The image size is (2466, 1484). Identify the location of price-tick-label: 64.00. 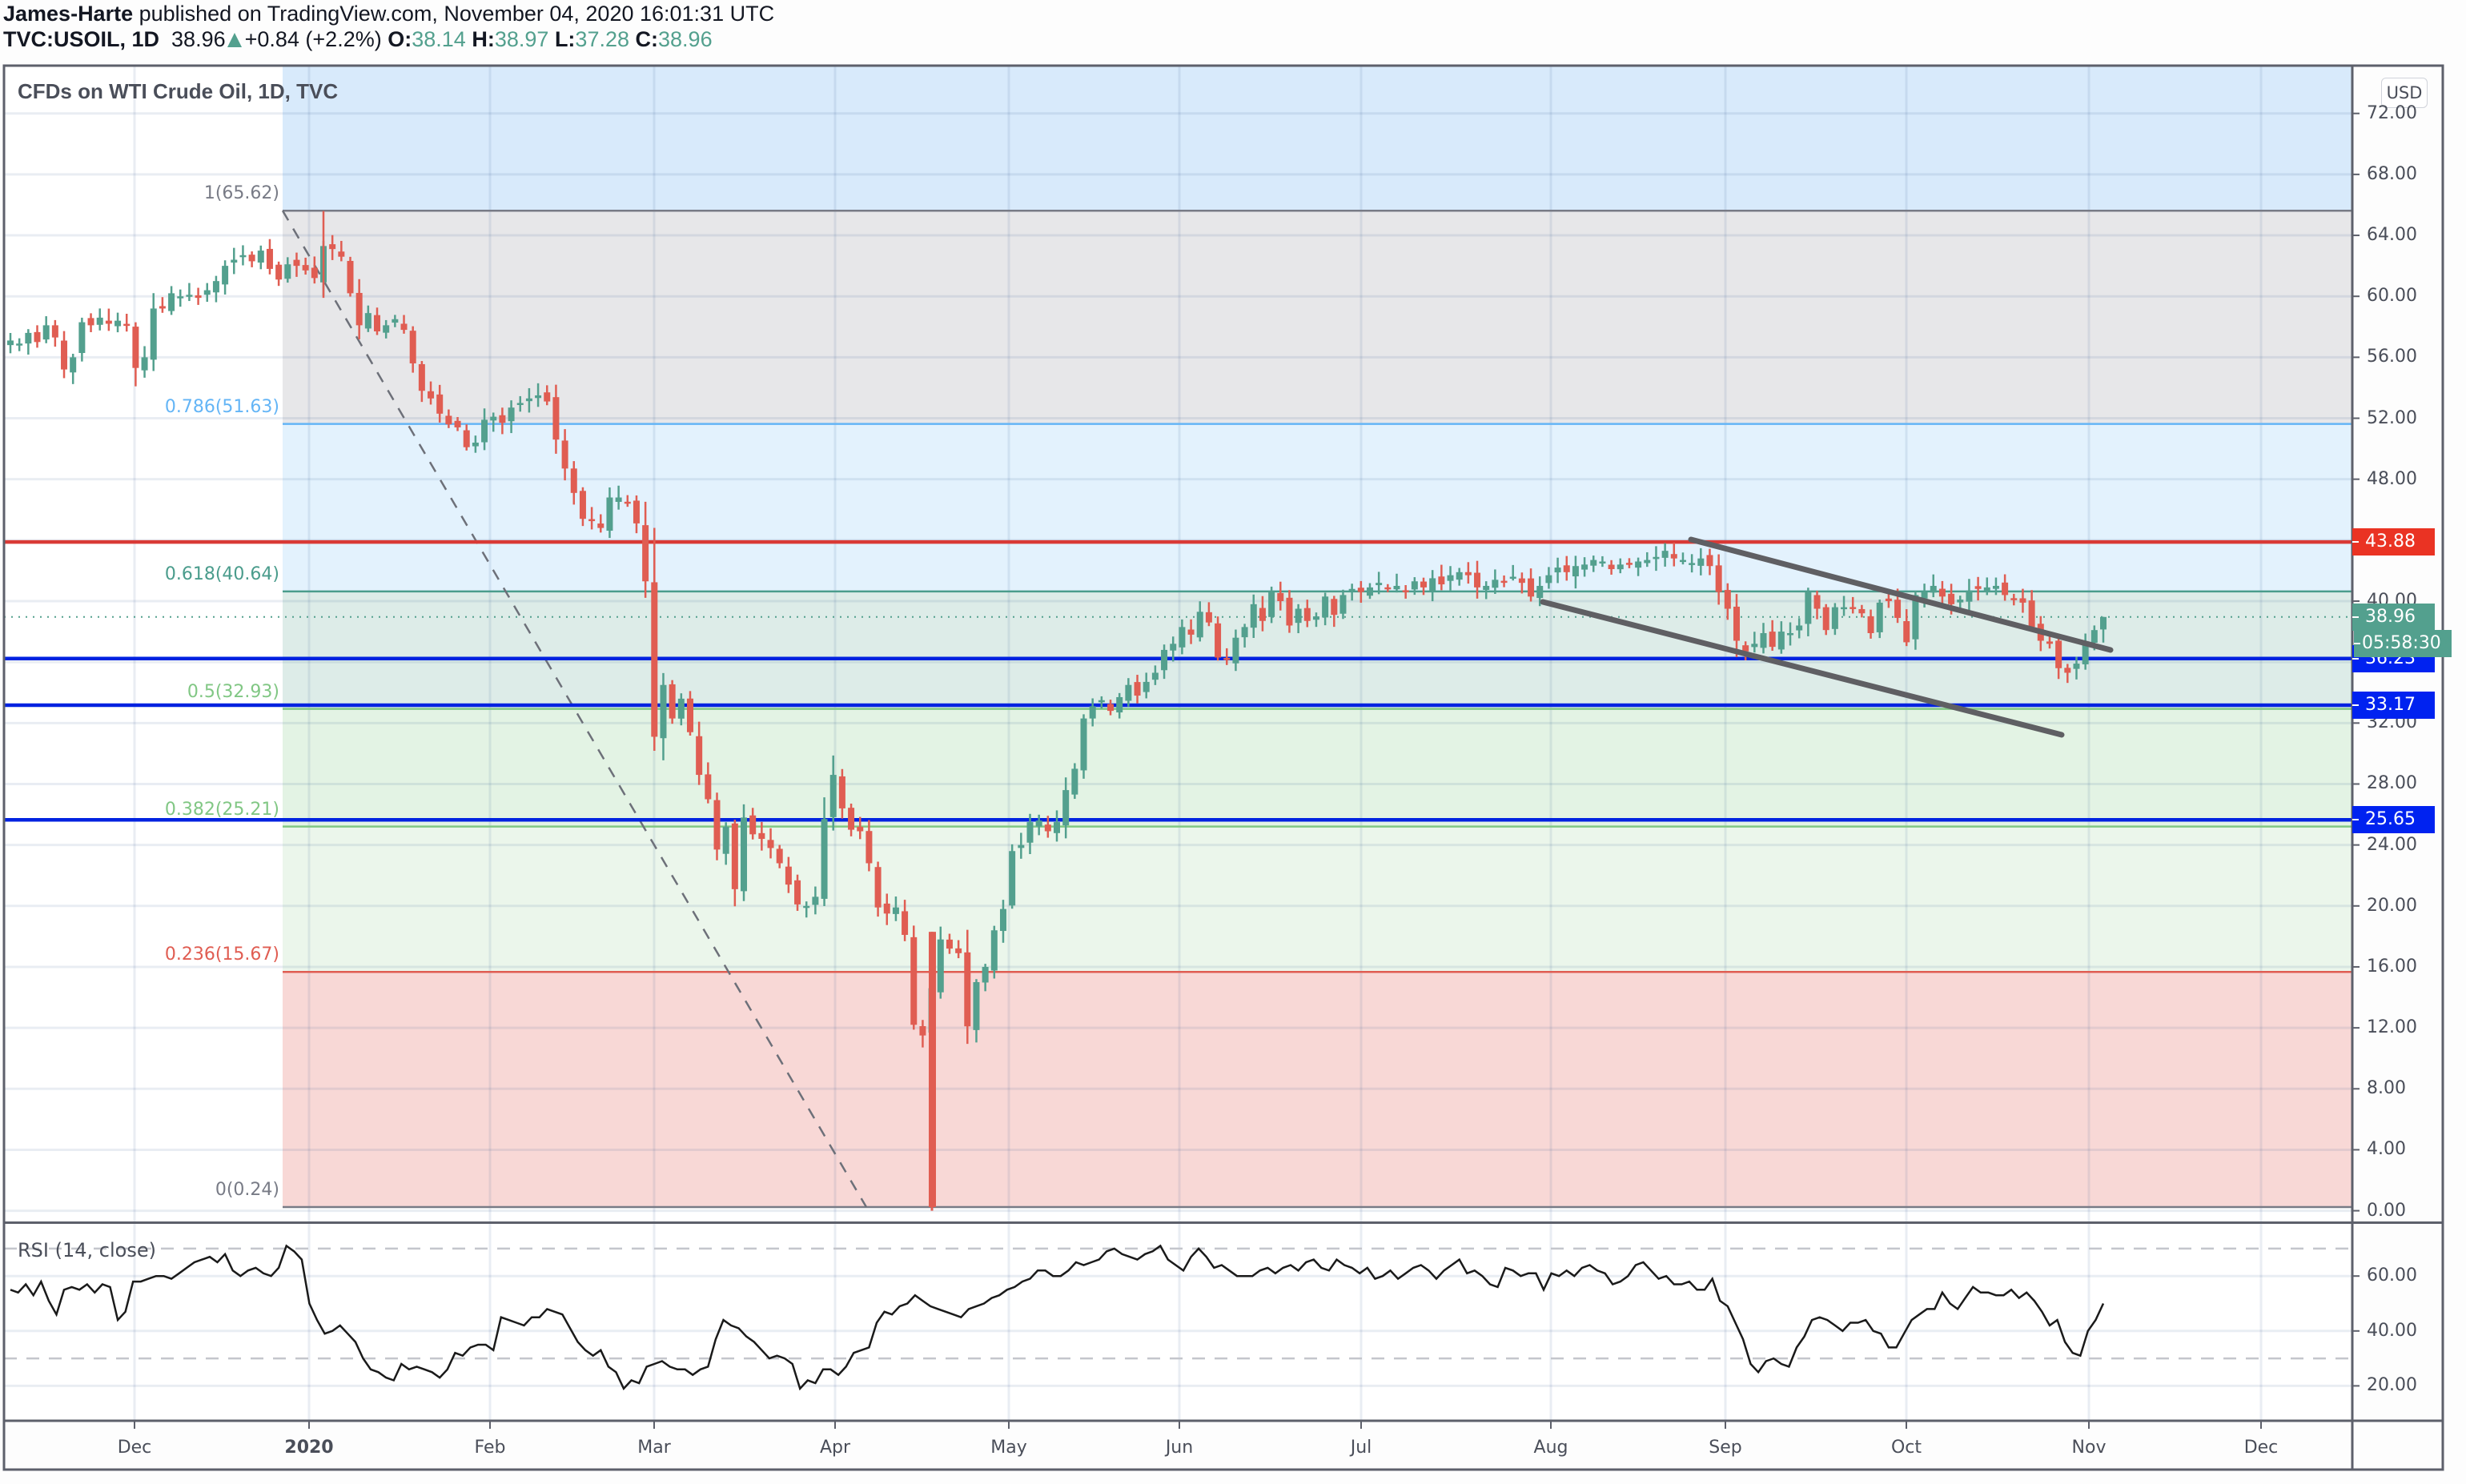
(2392, 235).